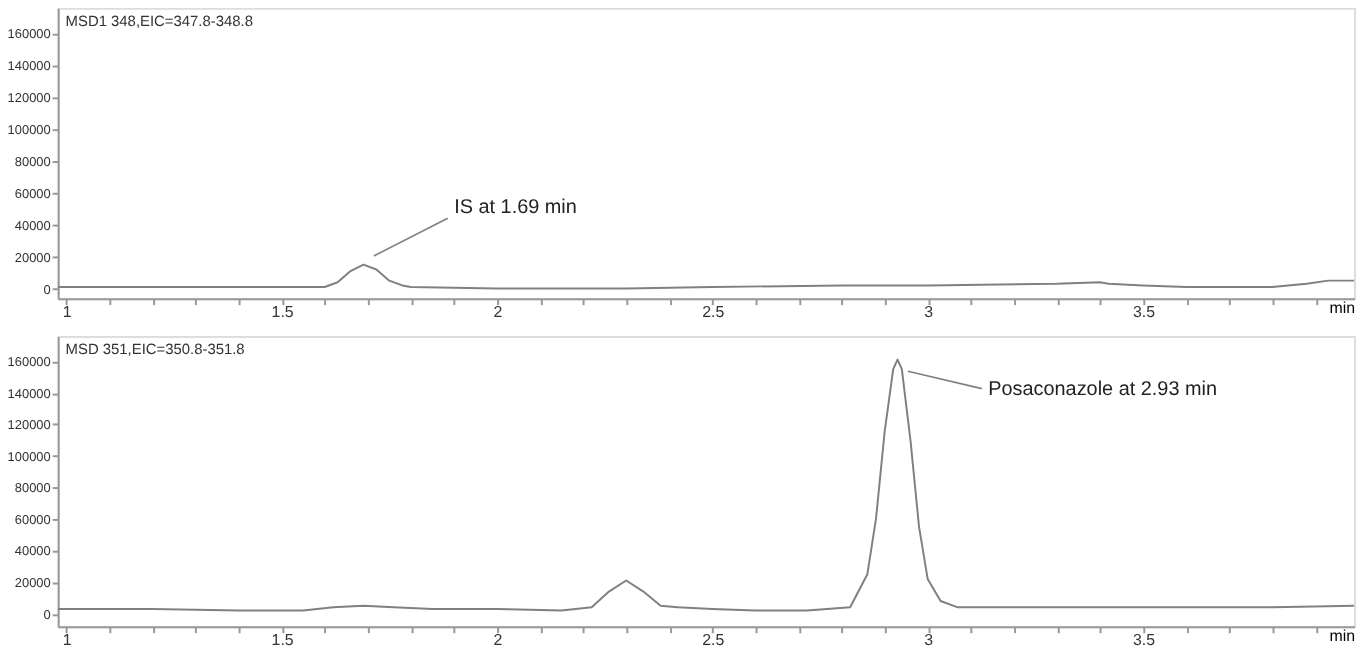  What do you see at coordinates (515, 207) in the screenshot?
I see `annotation: IS at 1.69 min` at bounding box center [515, 207].